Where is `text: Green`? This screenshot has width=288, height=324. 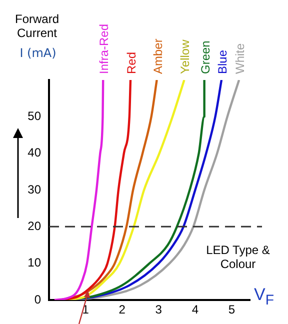 text: Green is located at coordinates (205, 57).